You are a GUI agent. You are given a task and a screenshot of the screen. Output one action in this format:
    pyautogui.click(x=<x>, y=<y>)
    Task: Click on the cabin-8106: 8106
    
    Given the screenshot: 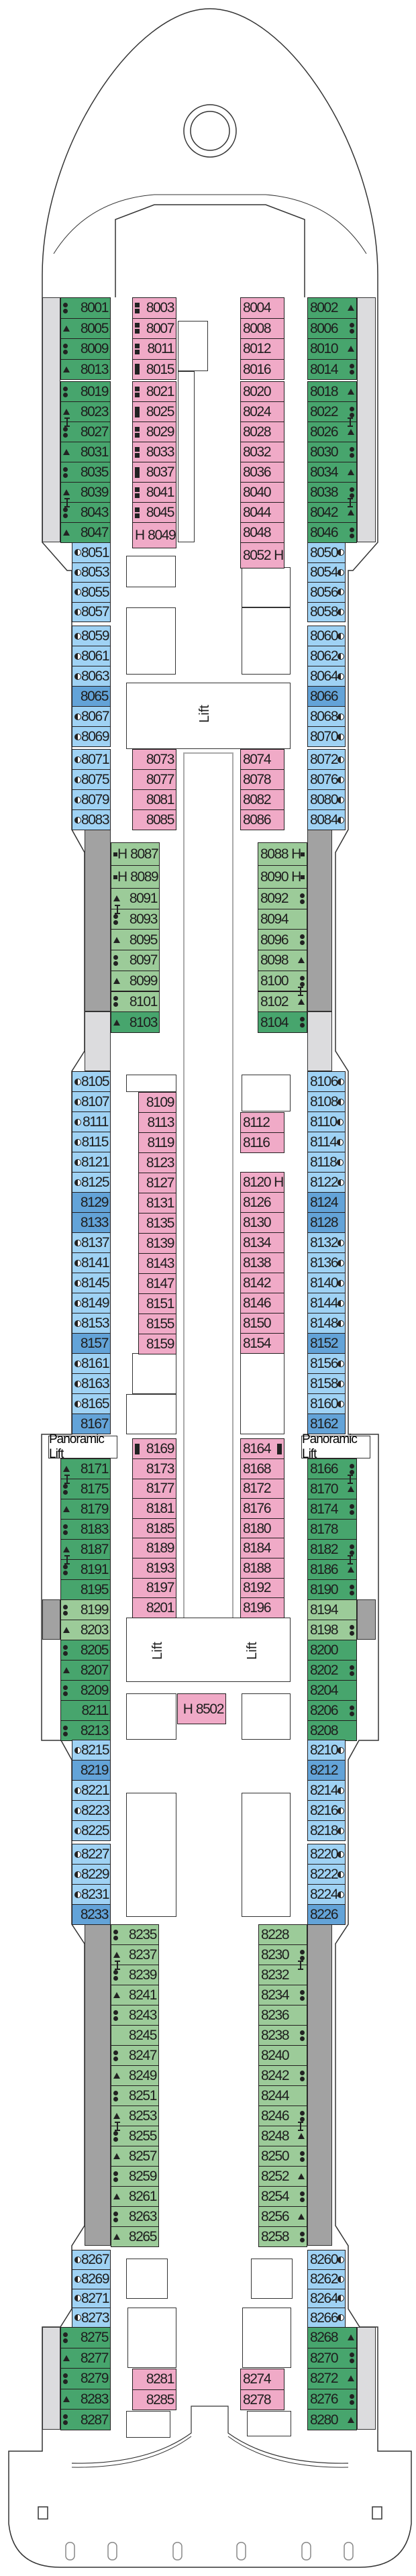 What is the action you would take?
    pyautogui.click(x=327, y=1081)
    